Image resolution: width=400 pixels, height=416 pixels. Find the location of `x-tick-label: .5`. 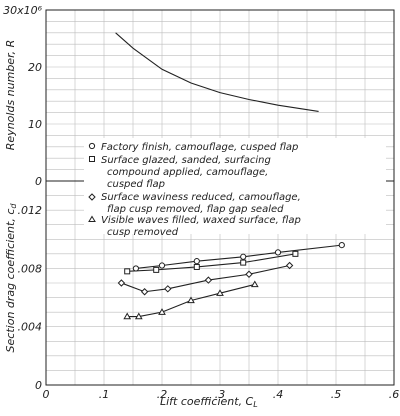

x-tick-label: .5 is located at coordinates (336, 394).